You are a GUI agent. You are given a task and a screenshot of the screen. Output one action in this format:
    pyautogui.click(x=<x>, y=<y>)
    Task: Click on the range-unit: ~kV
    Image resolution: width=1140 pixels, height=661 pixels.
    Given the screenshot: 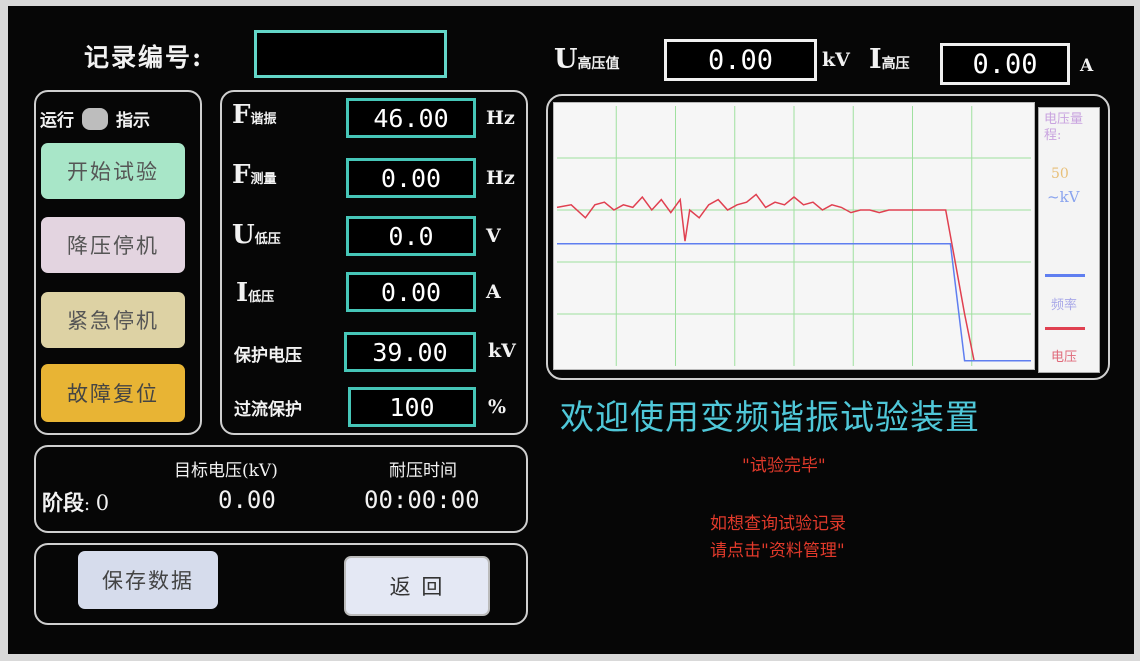 What is the action you would take?
    pyautogui.click(x=1063, y=197)
    